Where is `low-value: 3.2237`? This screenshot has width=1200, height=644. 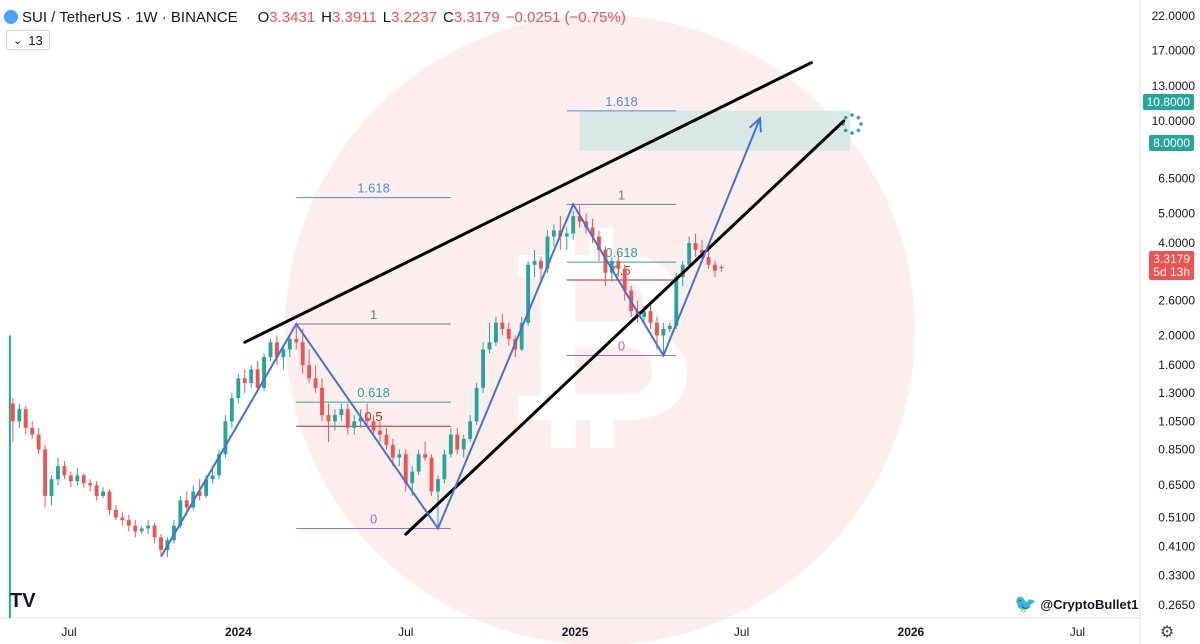
low-value: 3.2237 is located at coordinates (414, 17).